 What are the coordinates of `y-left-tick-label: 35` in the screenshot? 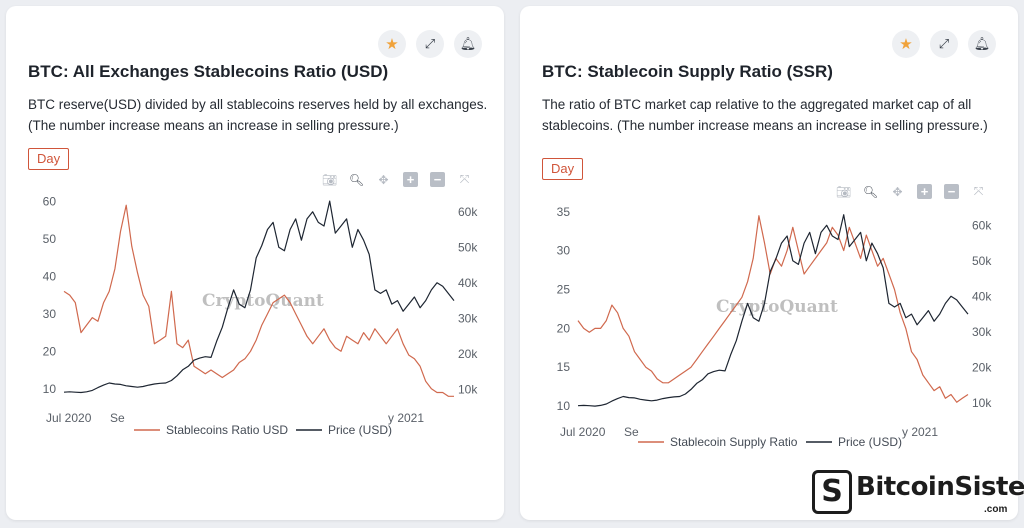 It's located at (564, 212).